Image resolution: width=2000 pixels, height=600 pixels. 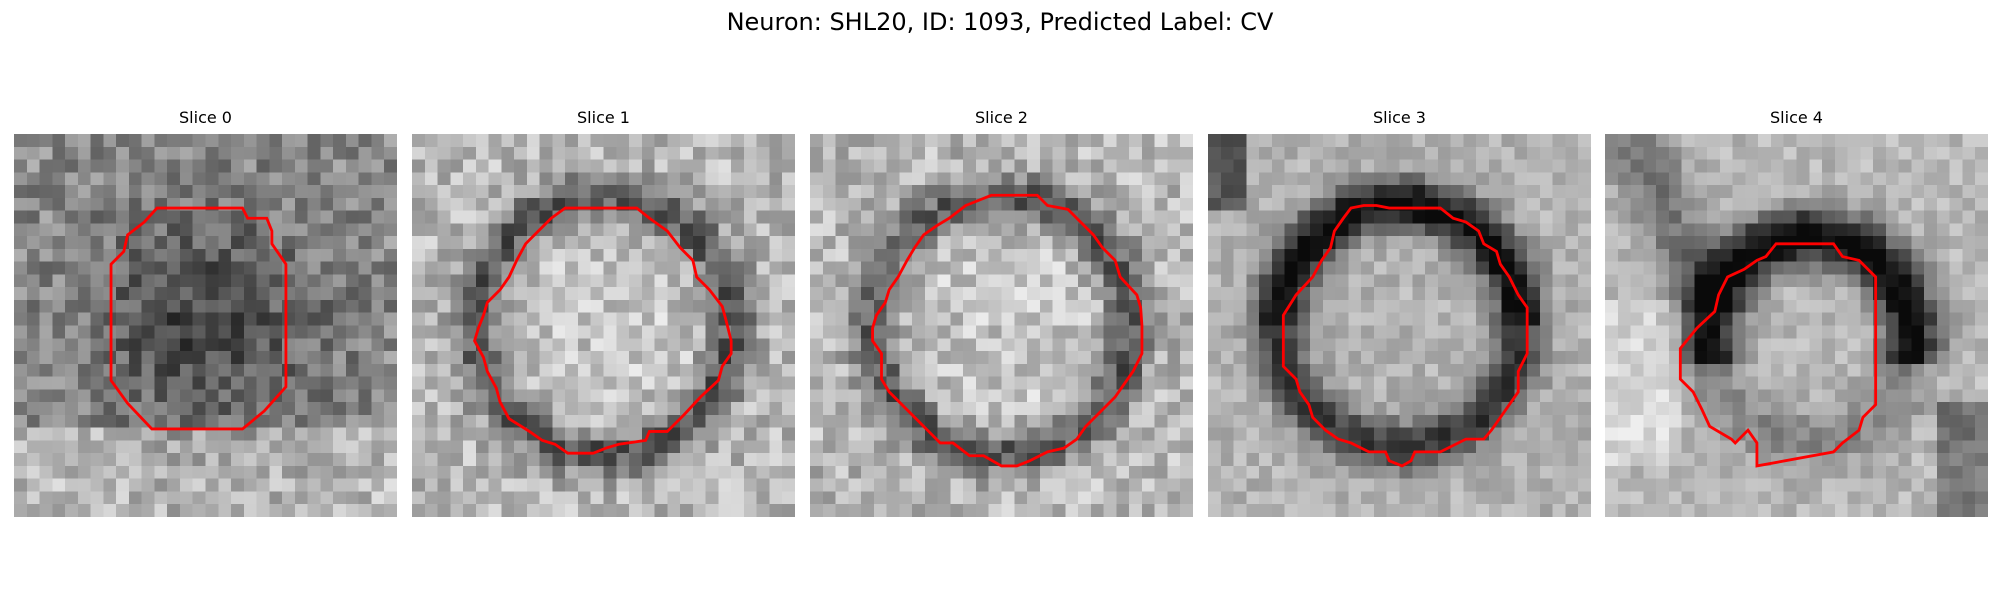 I want to click on slice-panel-3: Slice 3, so click(x=1399, y=312).